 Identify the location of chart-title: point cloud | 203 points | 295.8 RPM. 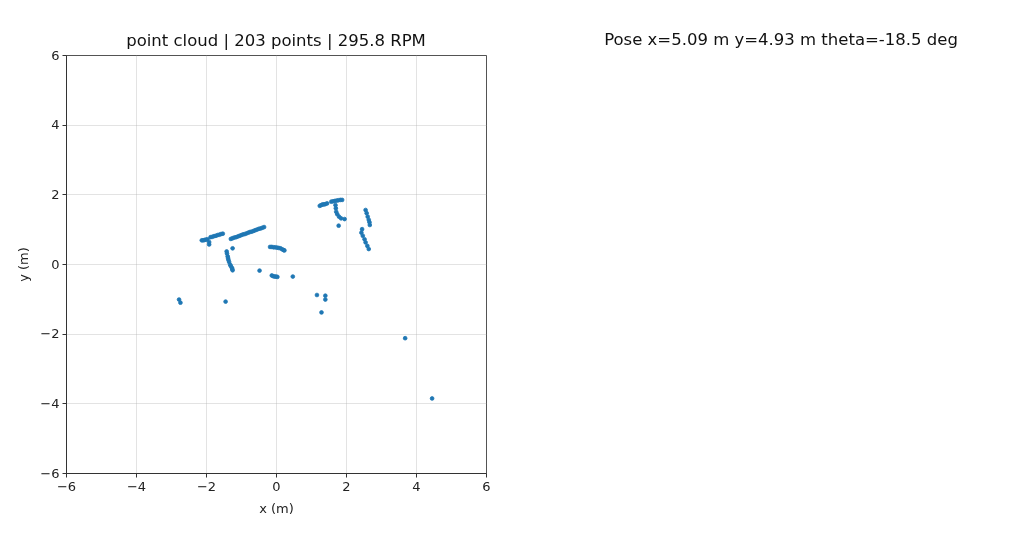
(276, 40).